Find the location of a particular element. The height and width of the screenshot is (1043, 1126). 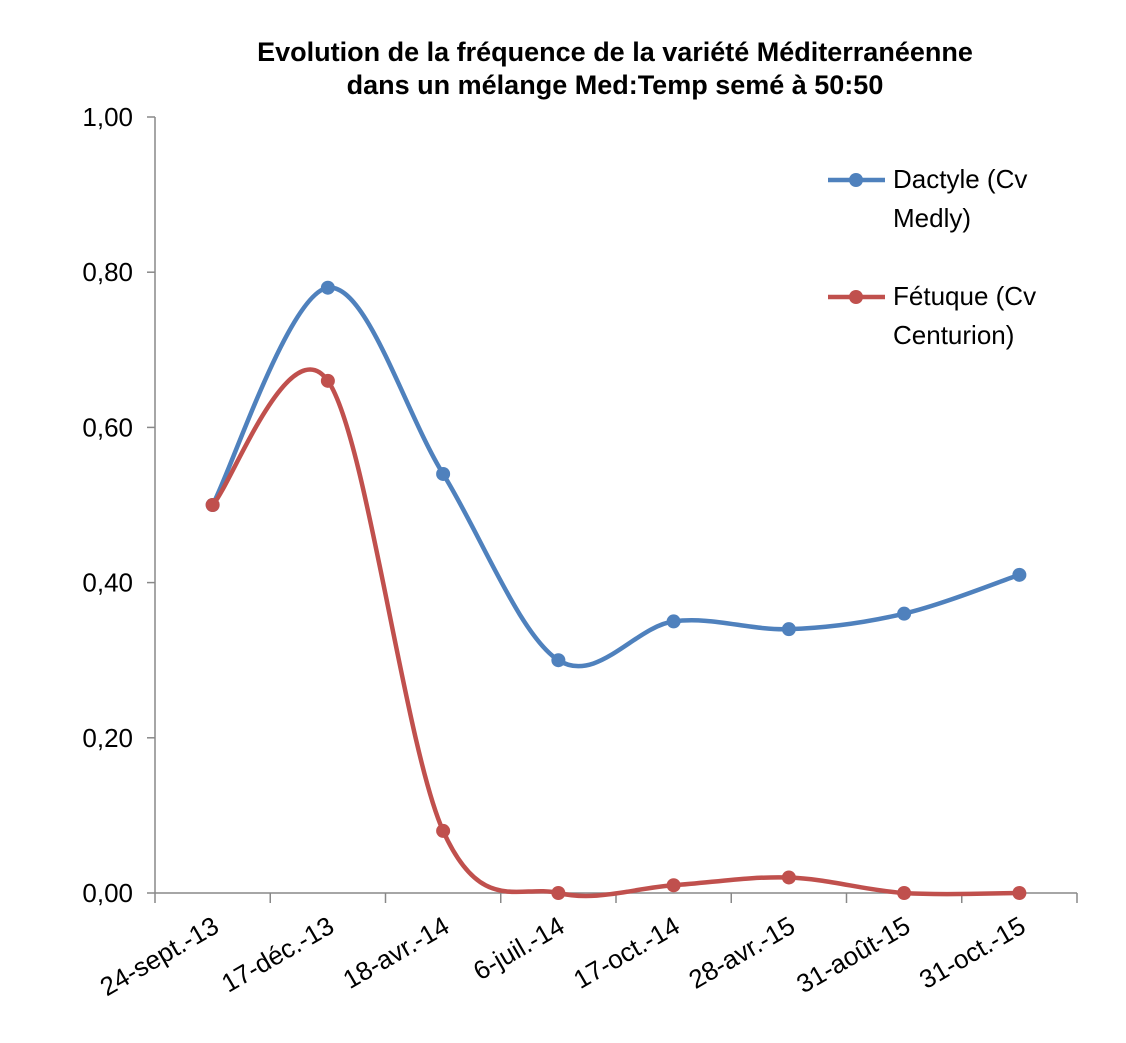

x-tick-label: 24-sept.-13 is located at coordinates (159, 956).